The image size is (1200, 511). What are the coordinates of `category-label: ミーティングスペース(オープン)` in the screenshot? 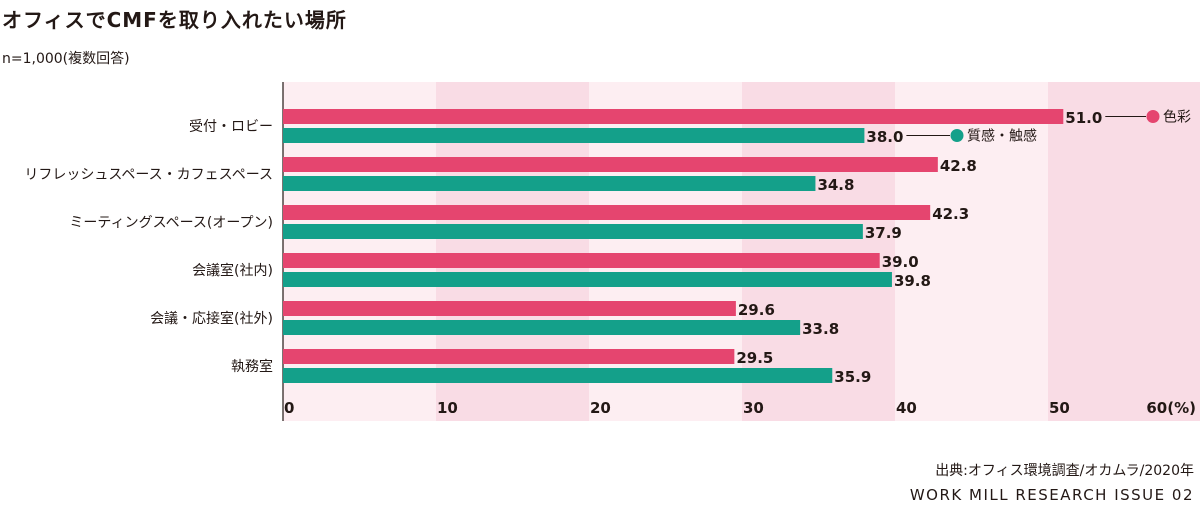 It's located at (171, 223).